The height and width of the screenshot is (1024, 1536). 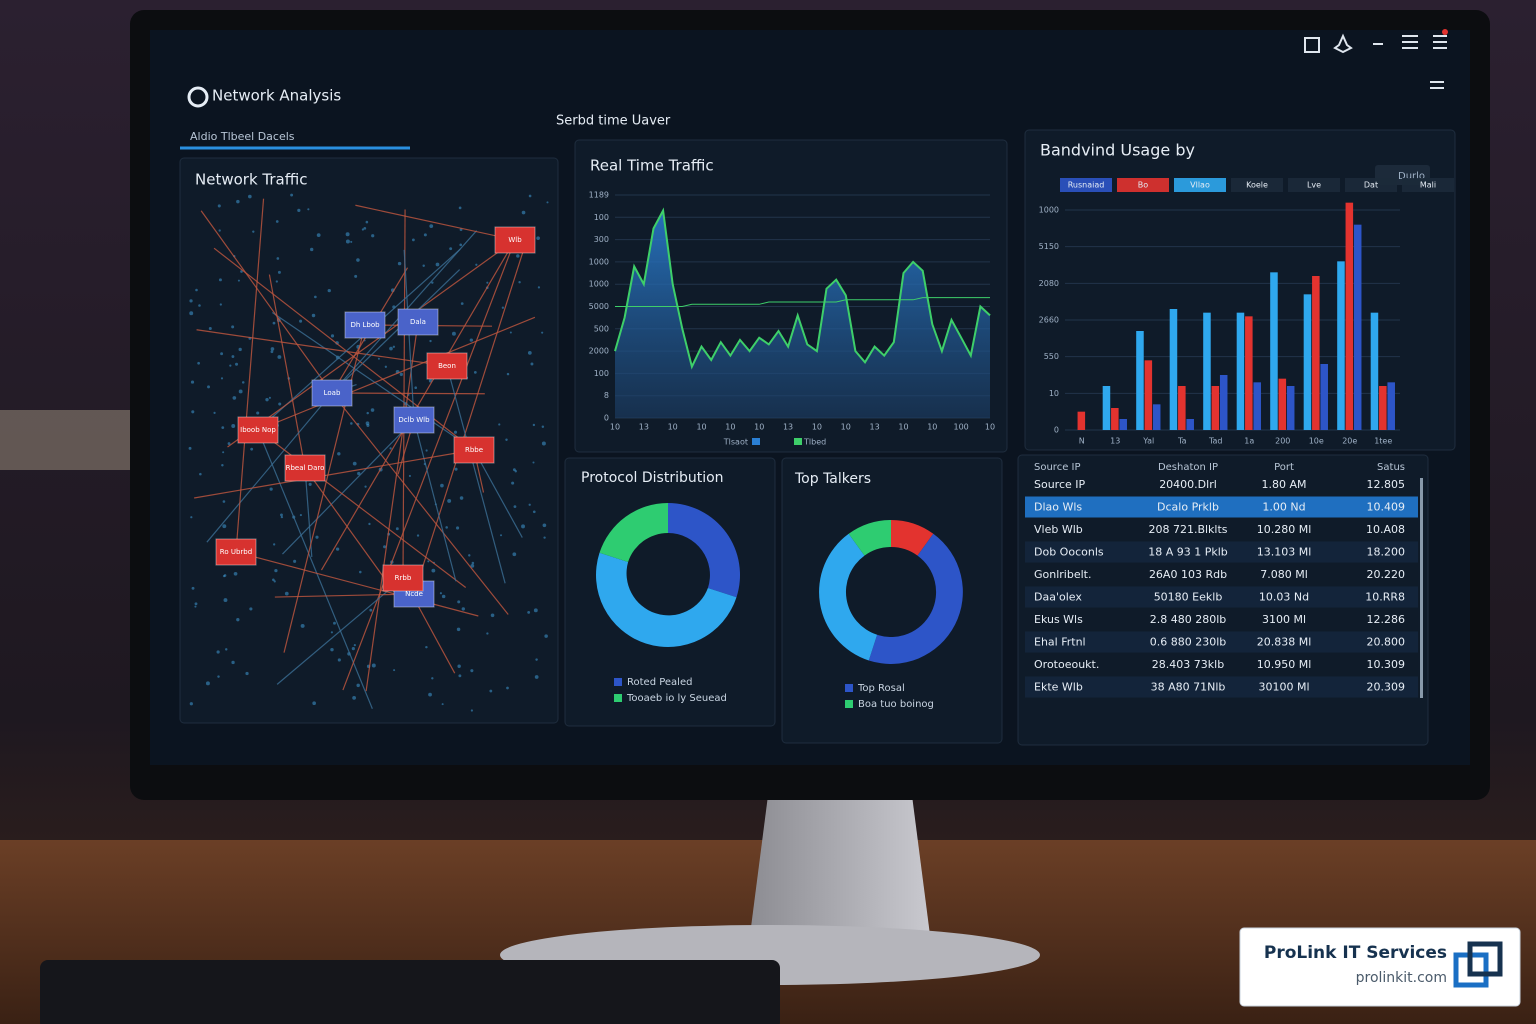 What do you see at coordinates (1385, 529) in the screenshot?
I see `table-cell: 10.A08` at bounding box center [1385, 529].